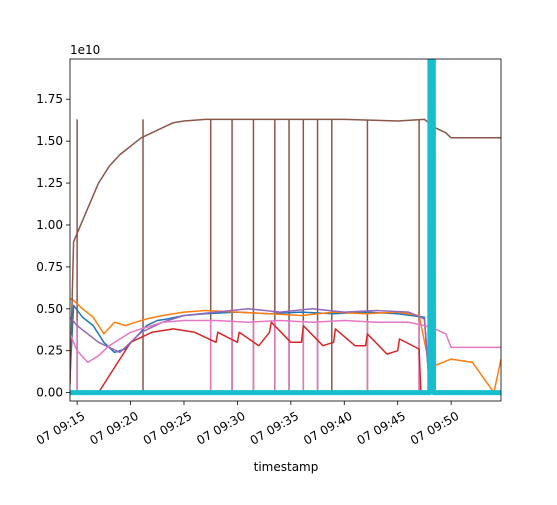  I want to click on x-tick-label-7: 07 09:50, so click(434, 428).